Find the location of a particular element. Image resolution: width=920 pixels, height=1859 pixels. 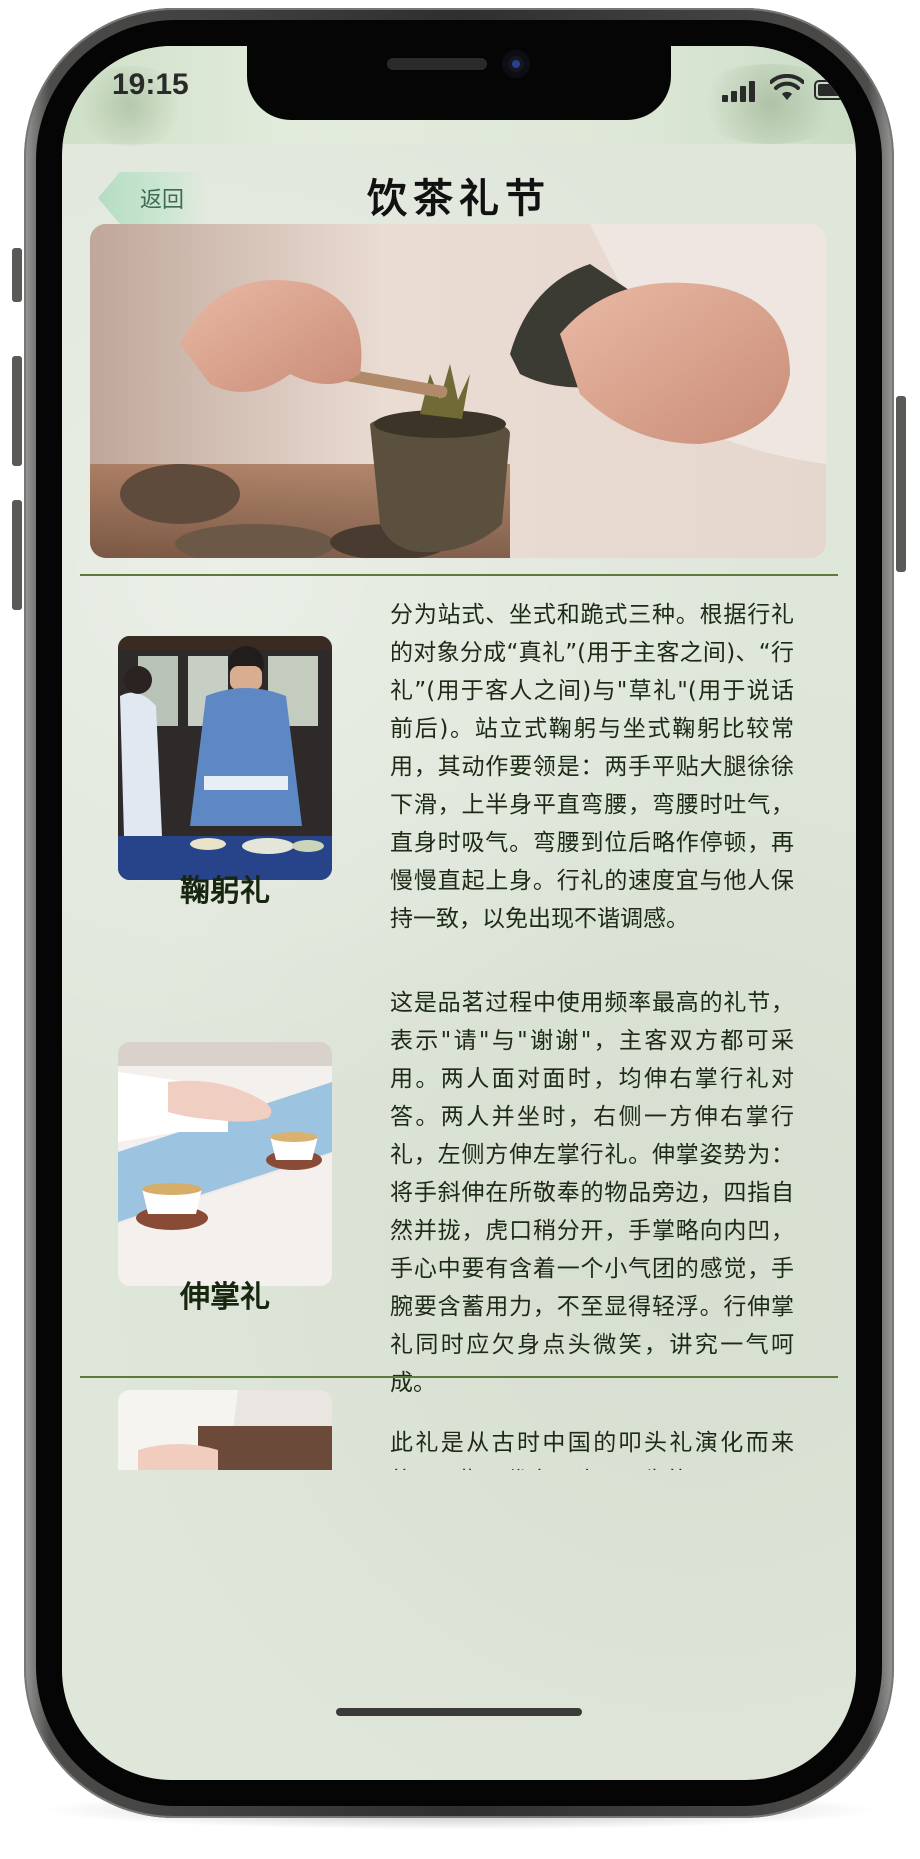

volume-up-button is located at coordinates (17, 411).